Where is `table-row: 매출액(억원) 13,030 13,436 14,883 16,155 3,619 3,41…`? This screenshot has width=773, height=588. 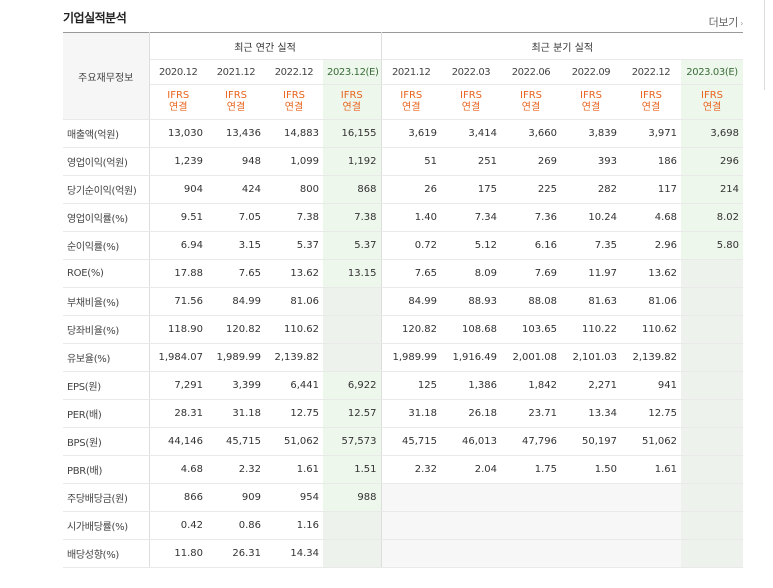
table-row: 매출액(억원) 13,030 13,436 14,883 16,155 3,619 3,41… is located at coordinates (403, 133).